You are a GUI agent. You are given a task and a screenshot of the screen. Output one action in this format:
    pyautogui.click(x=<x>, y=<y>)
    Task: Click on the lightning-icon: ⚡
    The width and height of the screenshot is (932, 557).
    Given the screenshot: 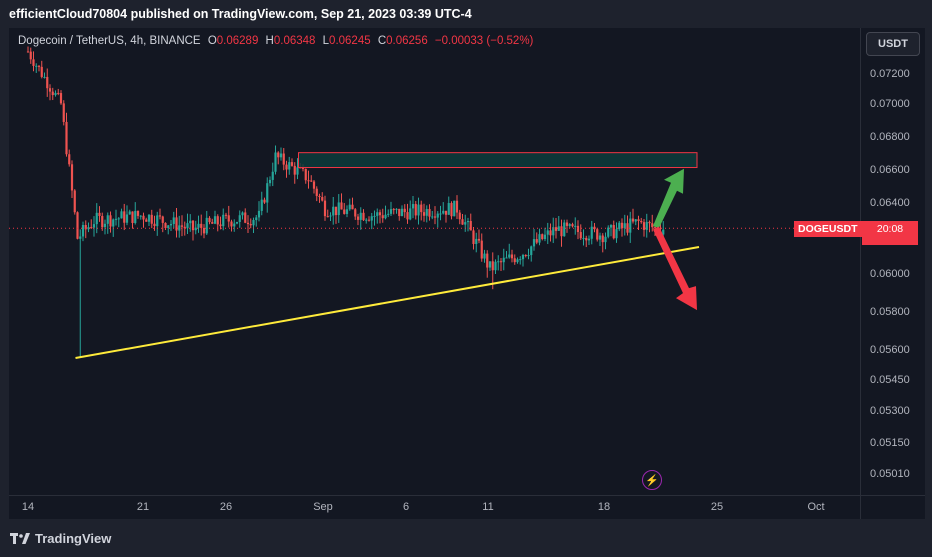 What is the action you would take?
    pyautogui.click(x=652, y=480)
    